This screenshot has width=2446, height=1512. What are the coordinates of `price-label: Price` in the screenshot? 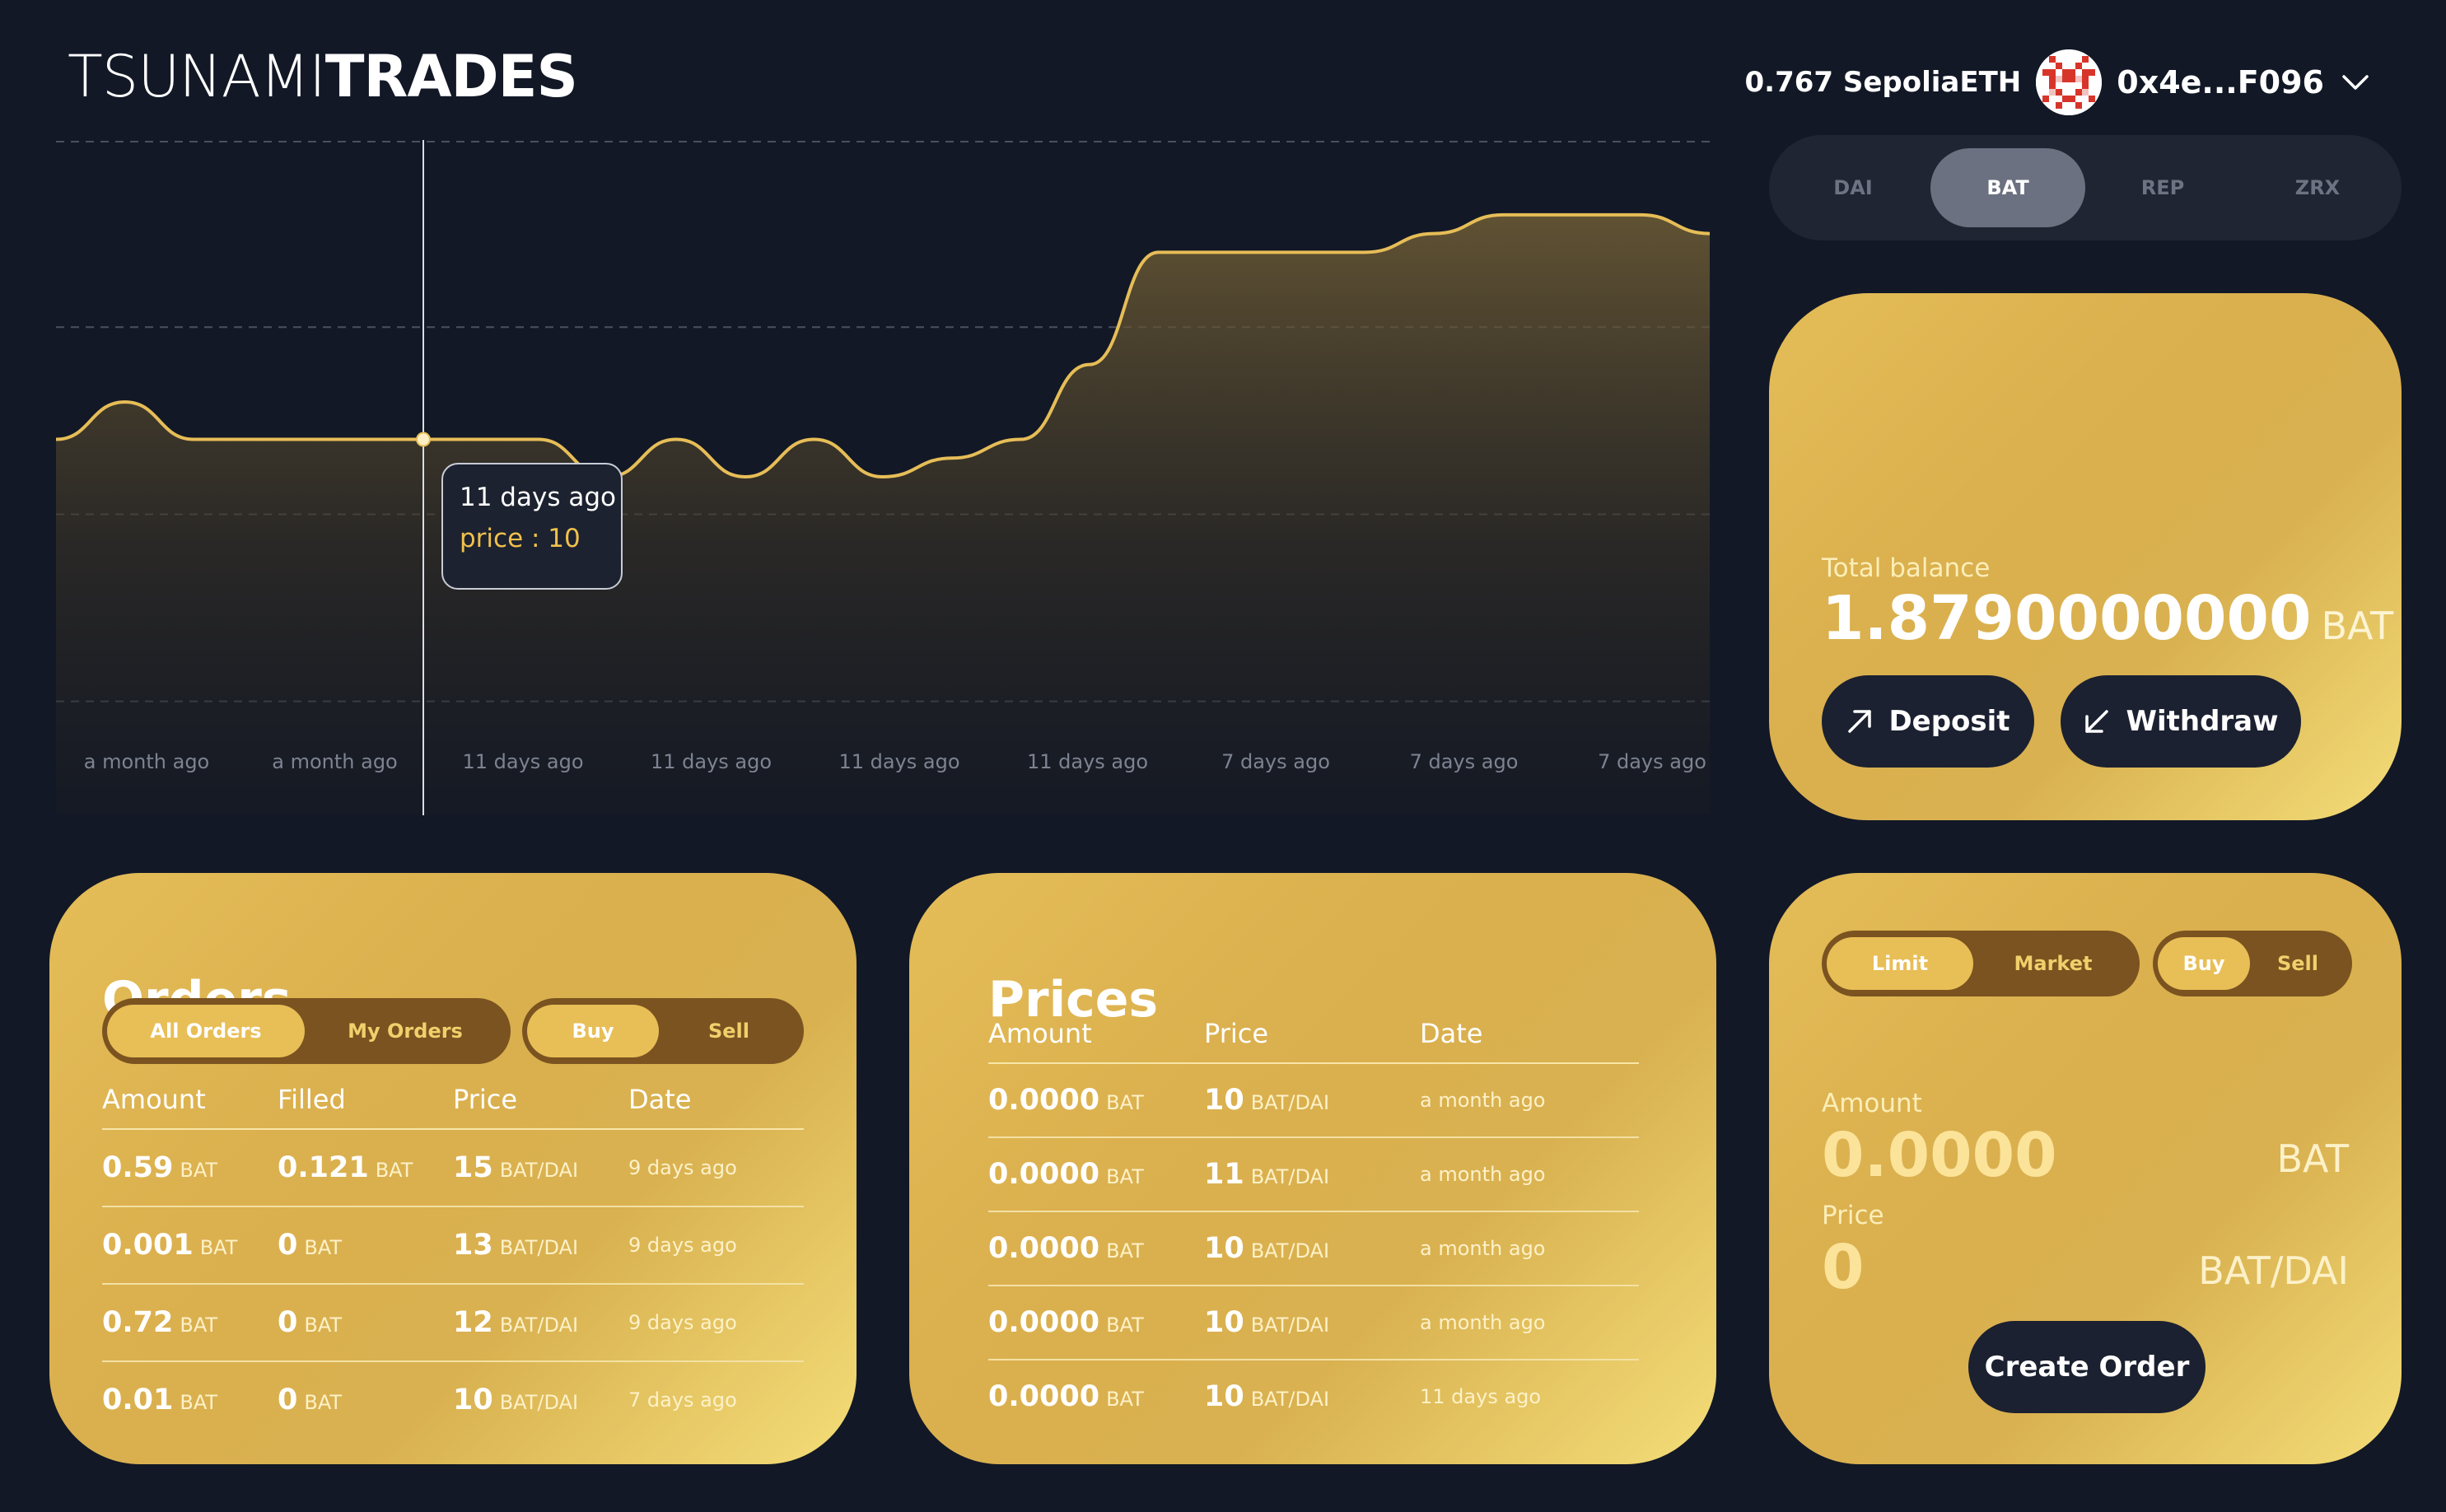 It's located at (1853, 1215).